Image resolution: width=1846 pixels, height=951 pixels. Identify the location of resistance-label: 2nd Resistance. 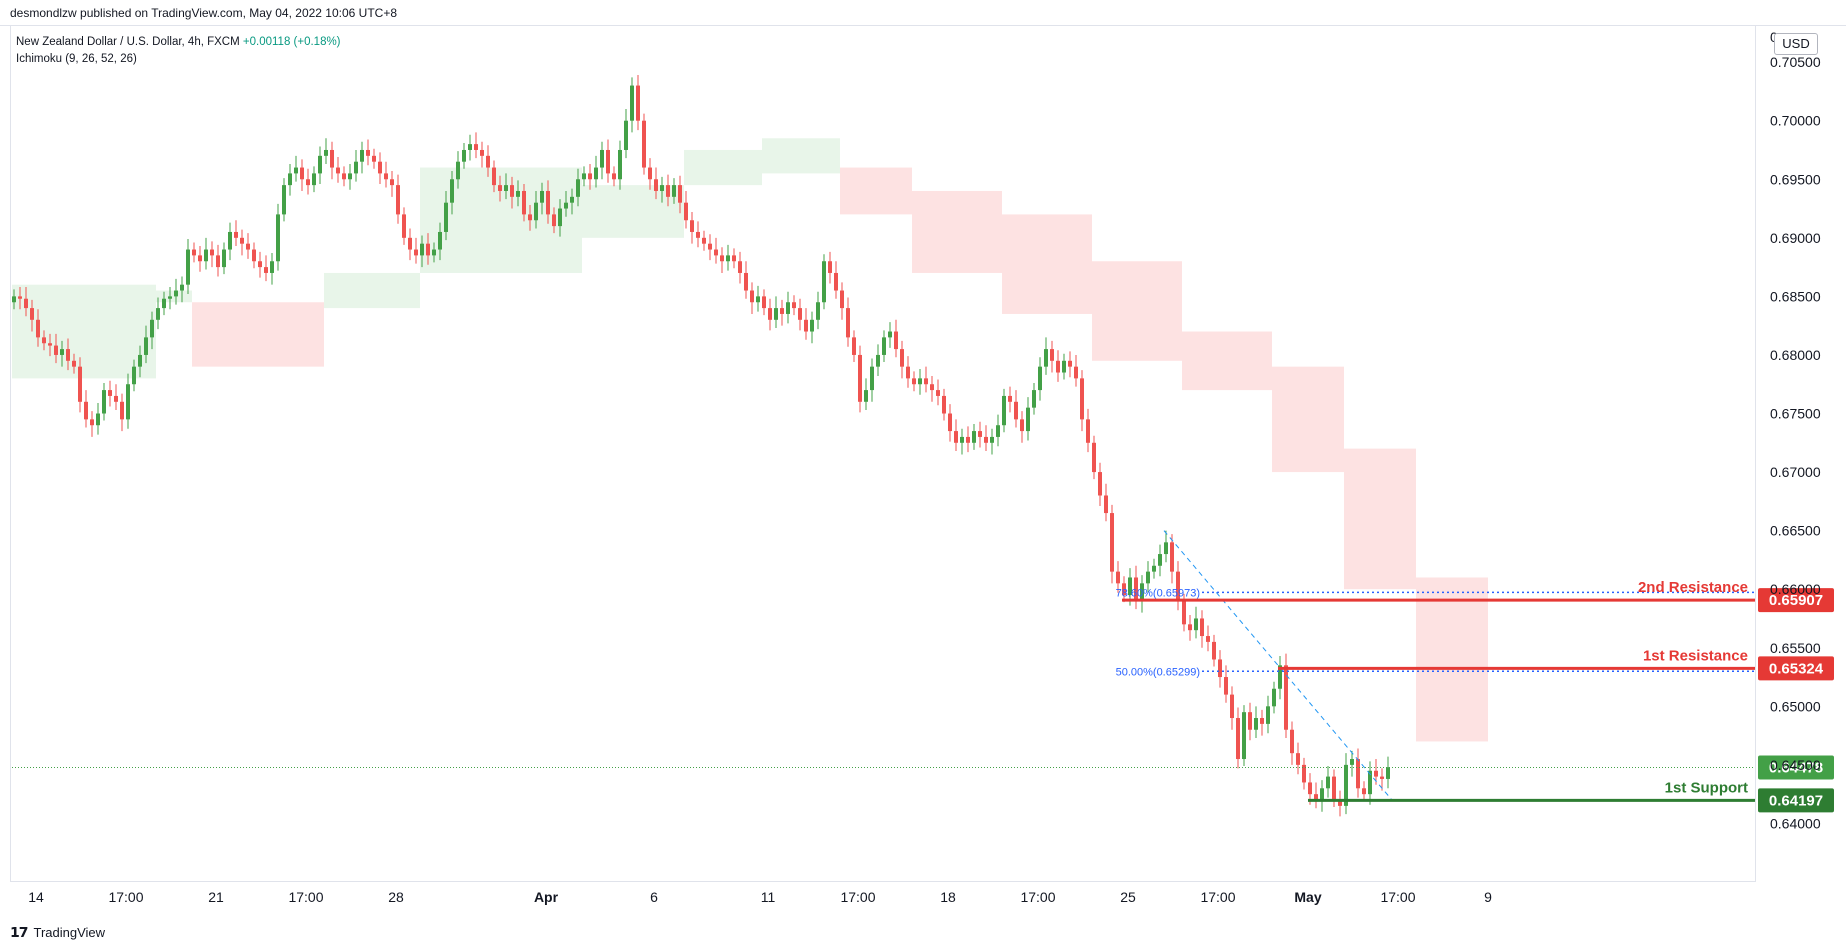
(1693, 587).